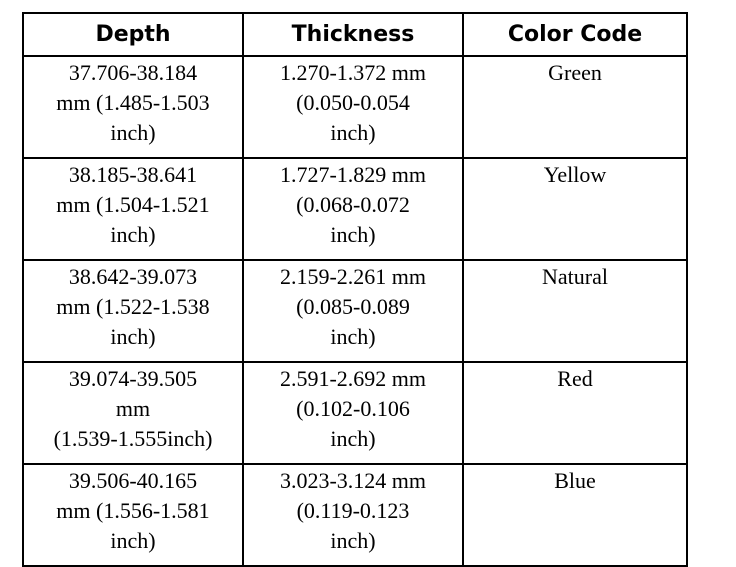 This screenshot has height=567, width=736. I want to click on cell-line: 39.074-39.505, so click(133, 378).